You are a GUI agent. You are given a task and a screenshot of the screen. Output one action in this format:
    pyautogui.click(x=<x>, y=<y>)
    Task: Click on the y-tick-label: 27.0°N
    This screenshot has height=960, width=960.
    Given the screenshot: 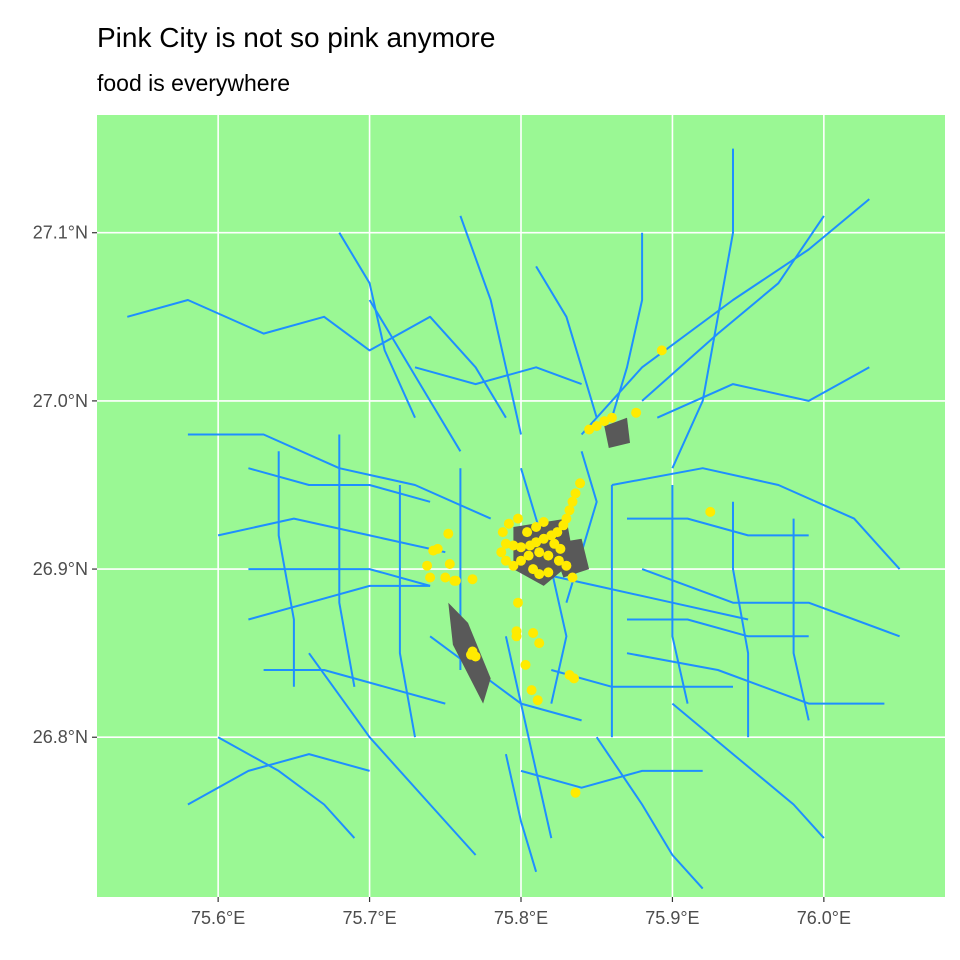 What is the action you would take?
    pyautogui.click(x=60, y=401)
    